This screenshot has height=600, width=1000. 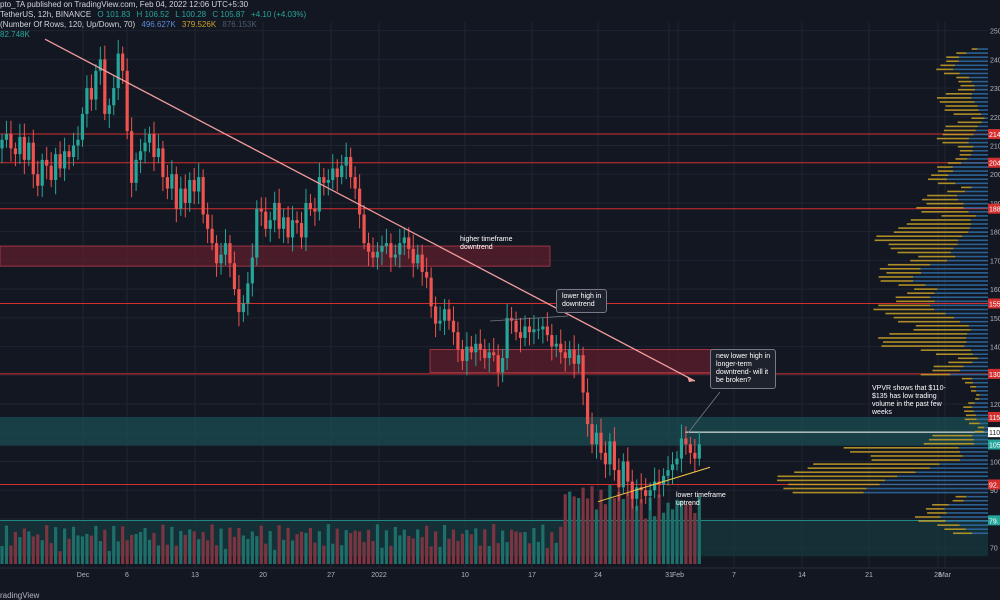 I want to click on tradingview-logo: radingView, so click(x=19, y=595).